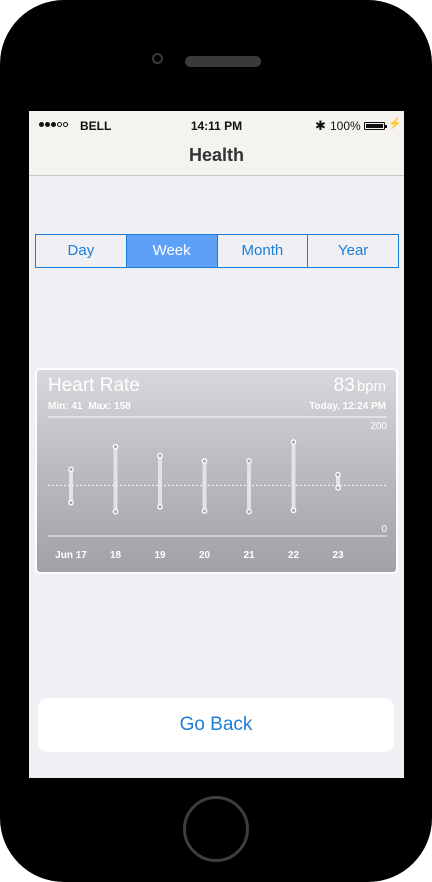  Describe the element at coordinates (384, 529) in the screenshot. I see `y-tick-label-min: 0` at that location.